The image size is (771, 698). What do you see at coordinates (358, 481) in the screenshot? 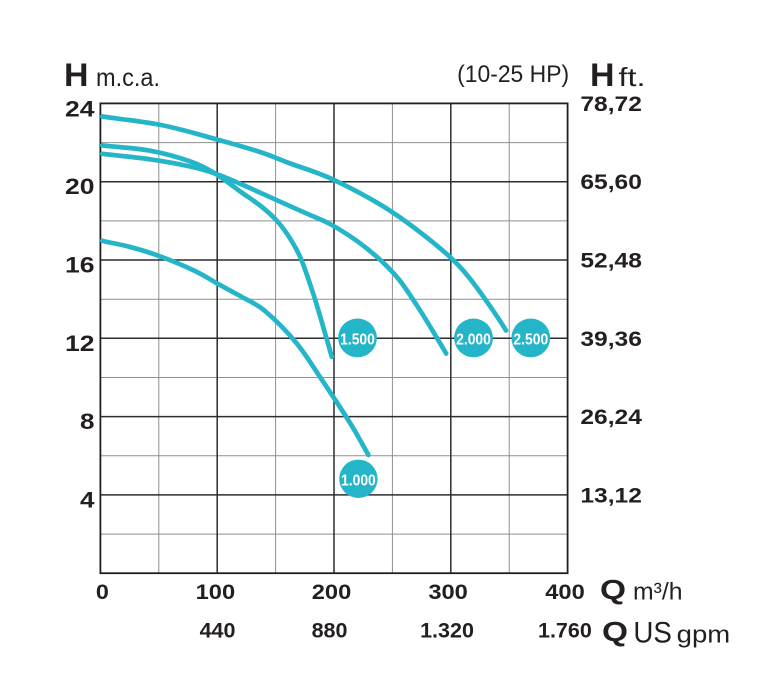
I see `svg-text: 1.000` at bounding box center [358, 481].